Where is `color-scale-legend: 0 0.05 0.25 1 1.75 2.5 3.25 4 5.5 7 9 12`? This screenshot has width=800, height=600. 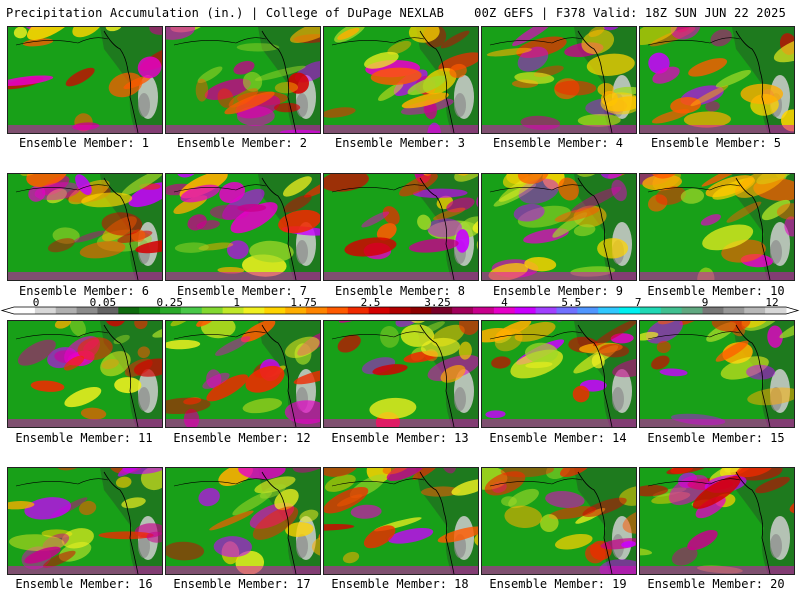 color-scale-legend: 0 0.05 0.25 1 1.75 2.5 3.25 4 5.5 7 9 12 is located at coordinates (400, 306).